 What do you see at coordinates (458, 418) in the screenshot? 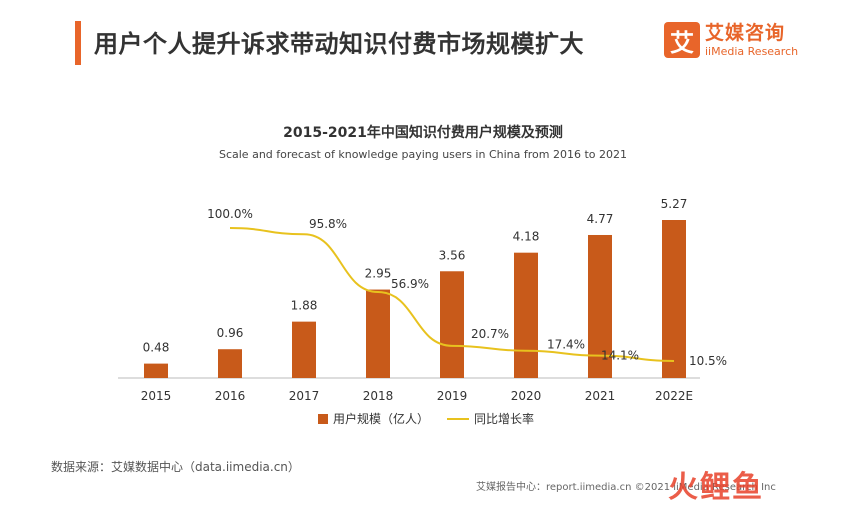
I see `legend-line-swatch` at bounding box center [458, 418].